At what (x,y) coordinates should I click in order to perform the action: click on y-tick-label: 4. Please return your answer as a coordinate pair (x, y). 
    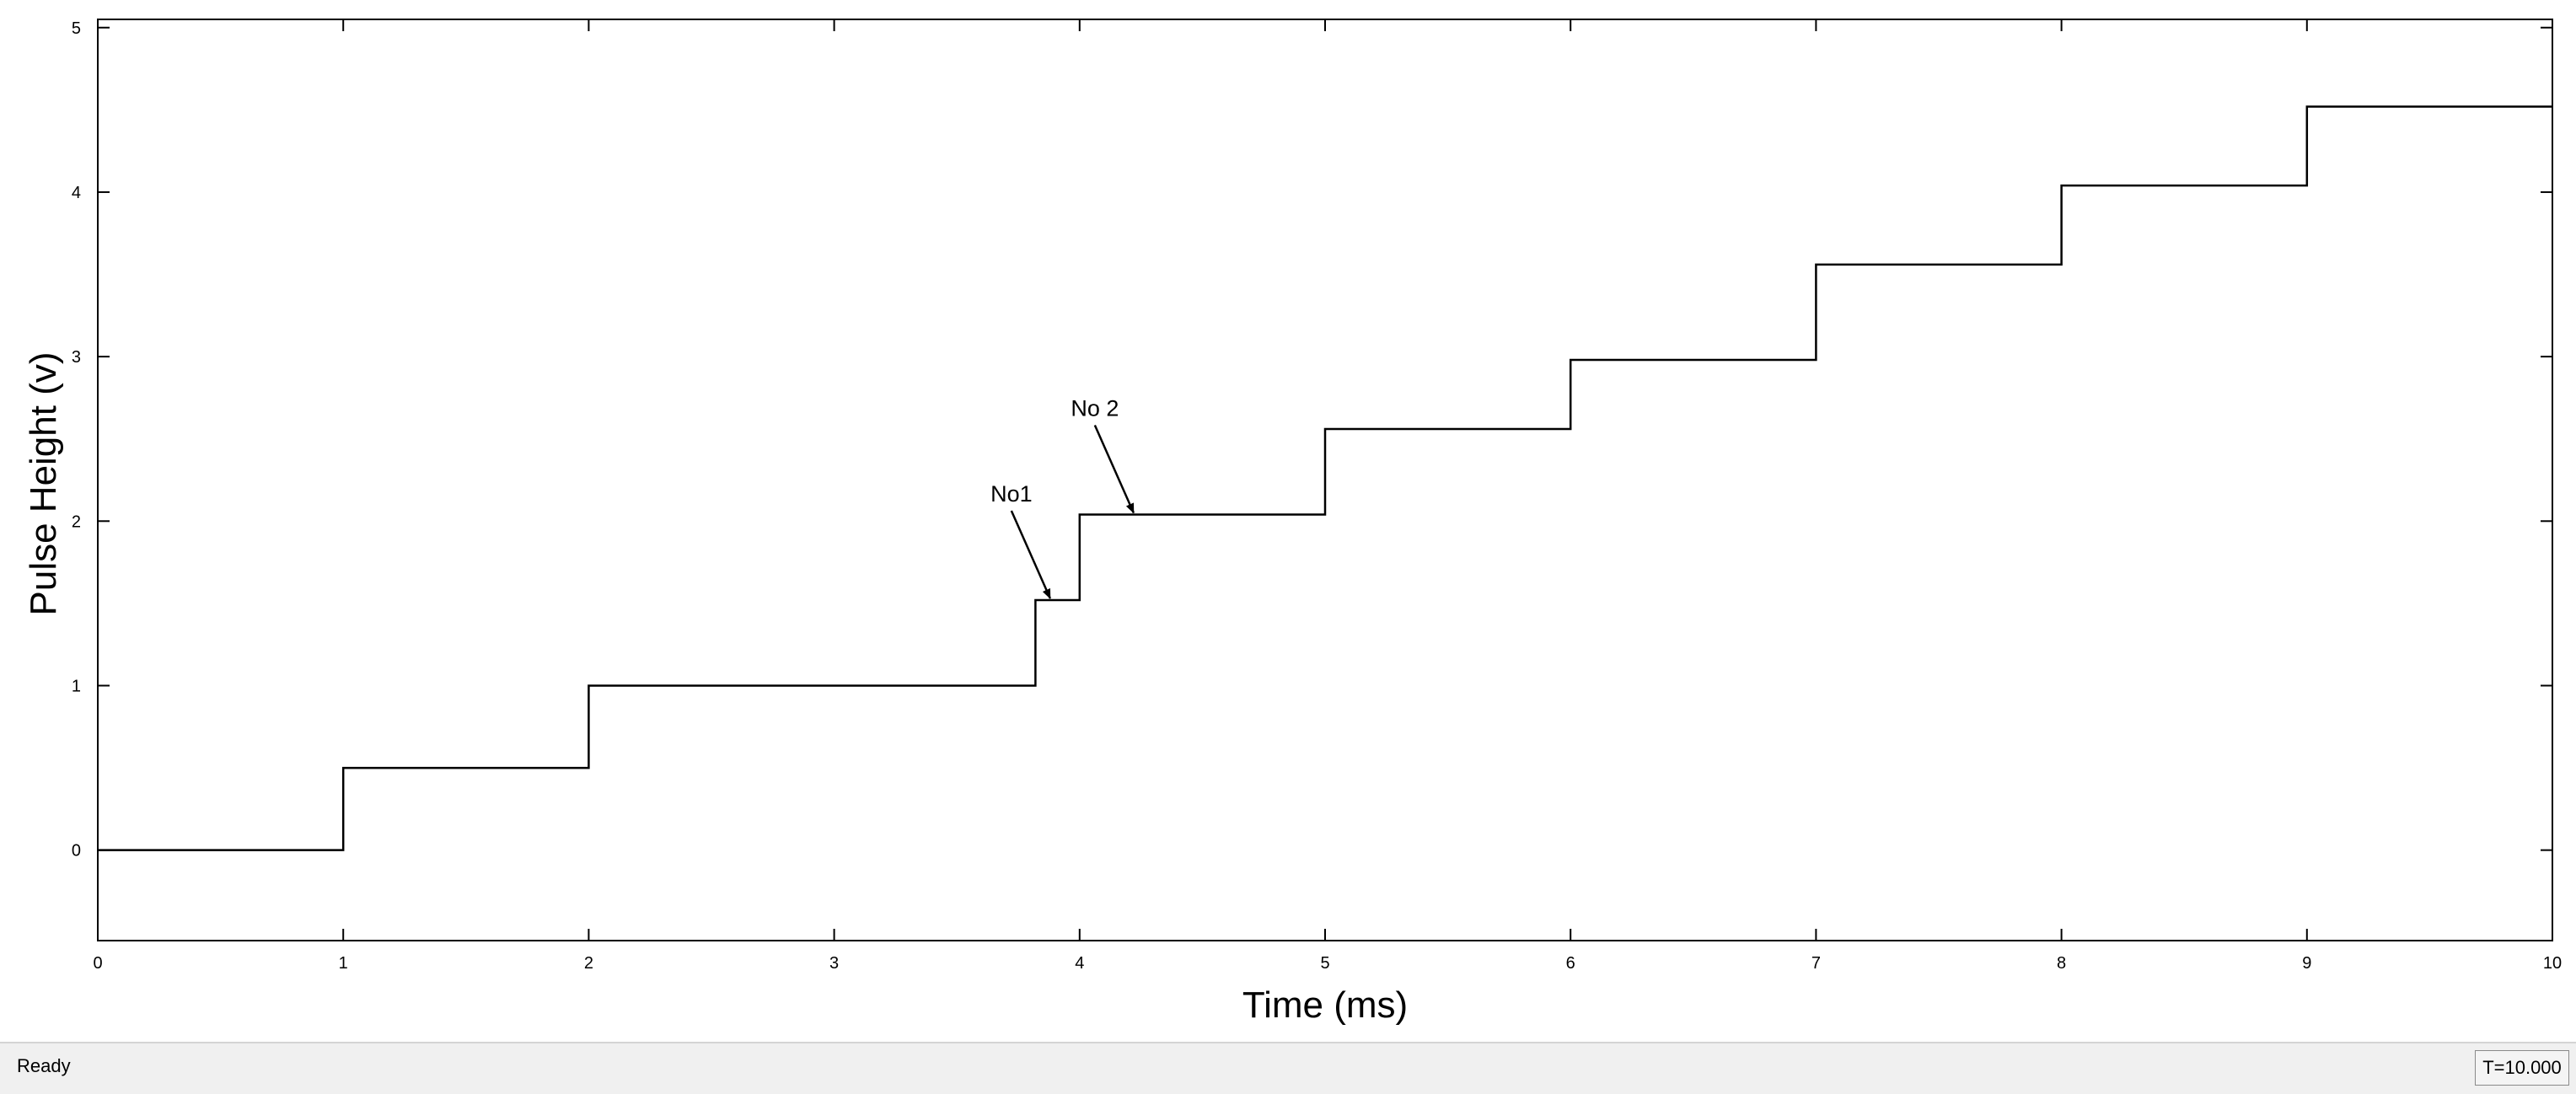
    Looking at the image, I should click on (76, 193).